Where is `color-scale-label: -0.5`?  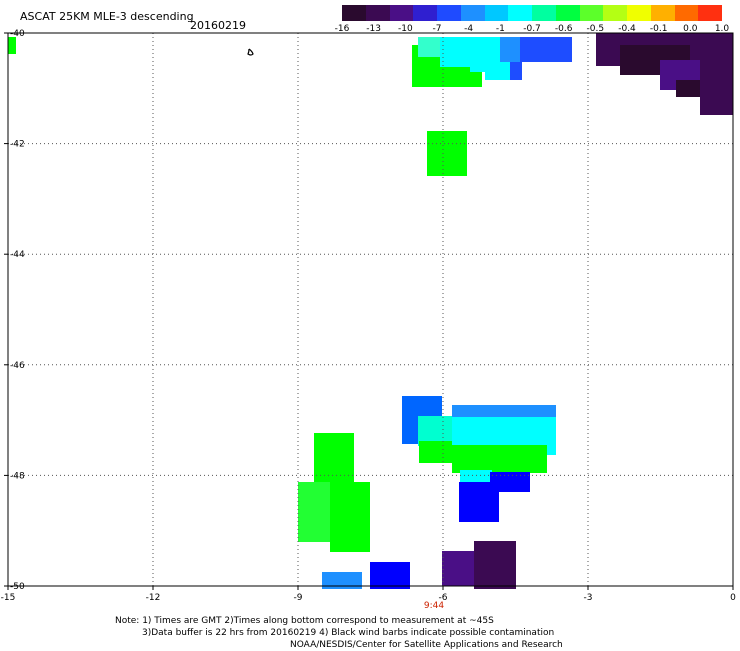
color-scale-label: -0.5 is located at coordinates (595, 29).